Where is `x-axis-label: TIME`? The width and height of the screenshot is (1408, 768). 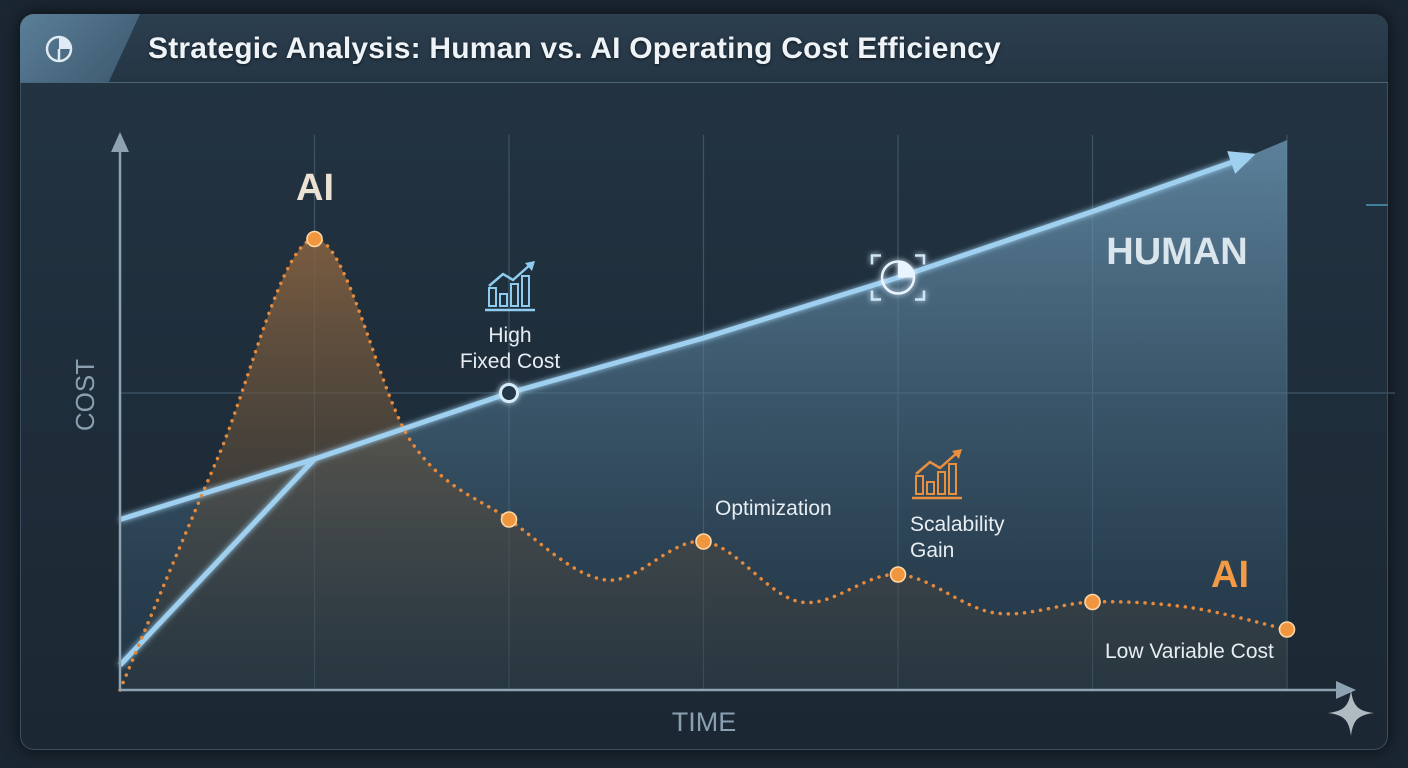
x-axis-label: TIME is located at coordinates (704, 722).